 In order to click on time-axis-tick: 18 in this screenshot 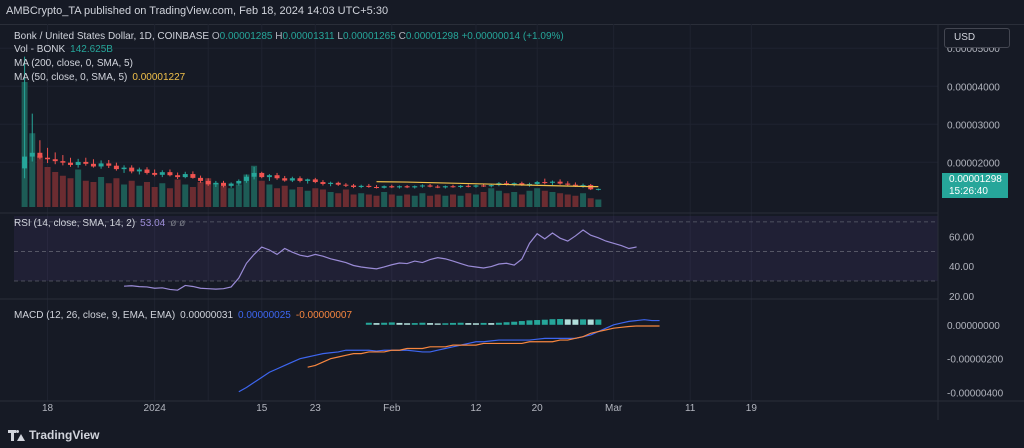, I will do `click(48, 408)`.